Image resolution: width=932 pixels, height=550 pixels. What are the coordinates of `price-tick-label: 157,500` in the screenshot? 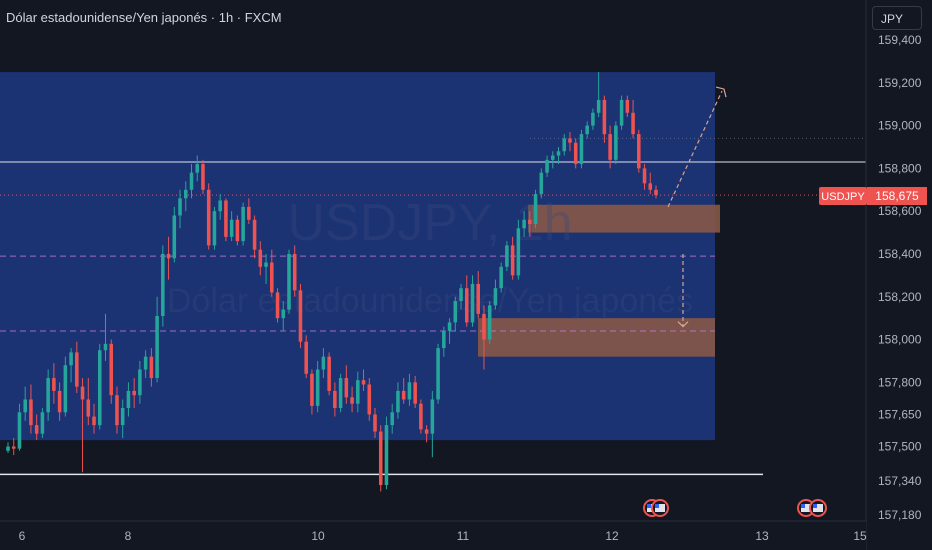 It's located at (900, 447).